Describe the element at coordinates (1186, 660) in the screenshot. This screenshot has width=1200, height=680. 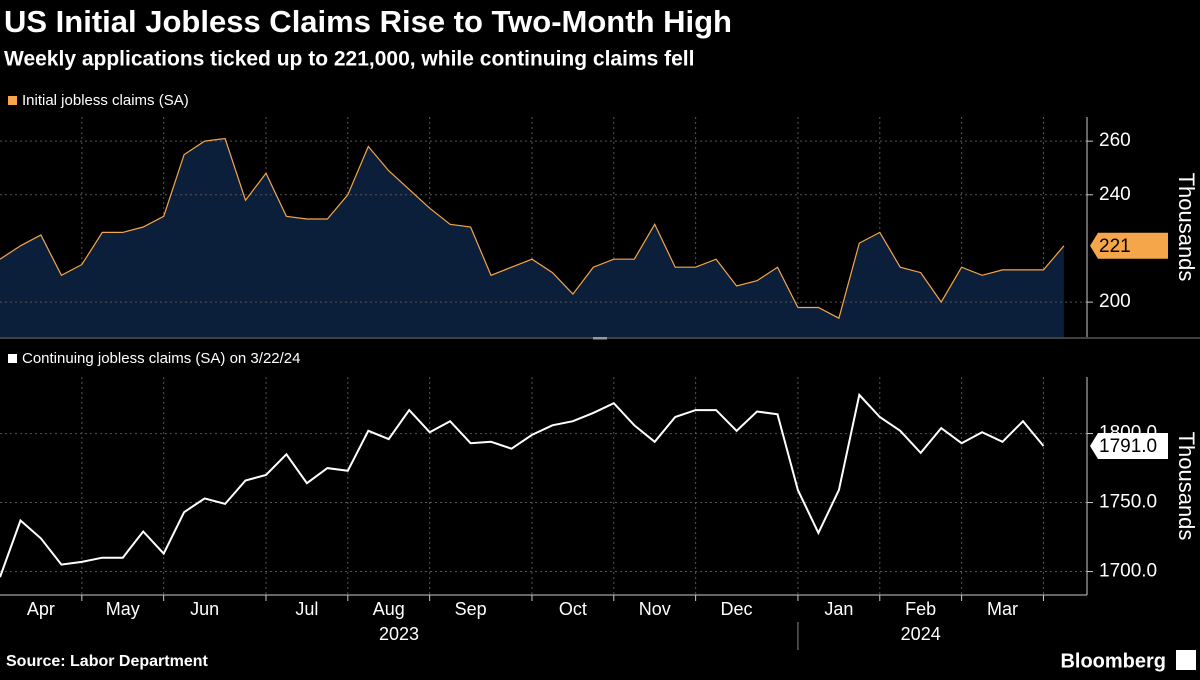
I see `brand-icon` at that location.